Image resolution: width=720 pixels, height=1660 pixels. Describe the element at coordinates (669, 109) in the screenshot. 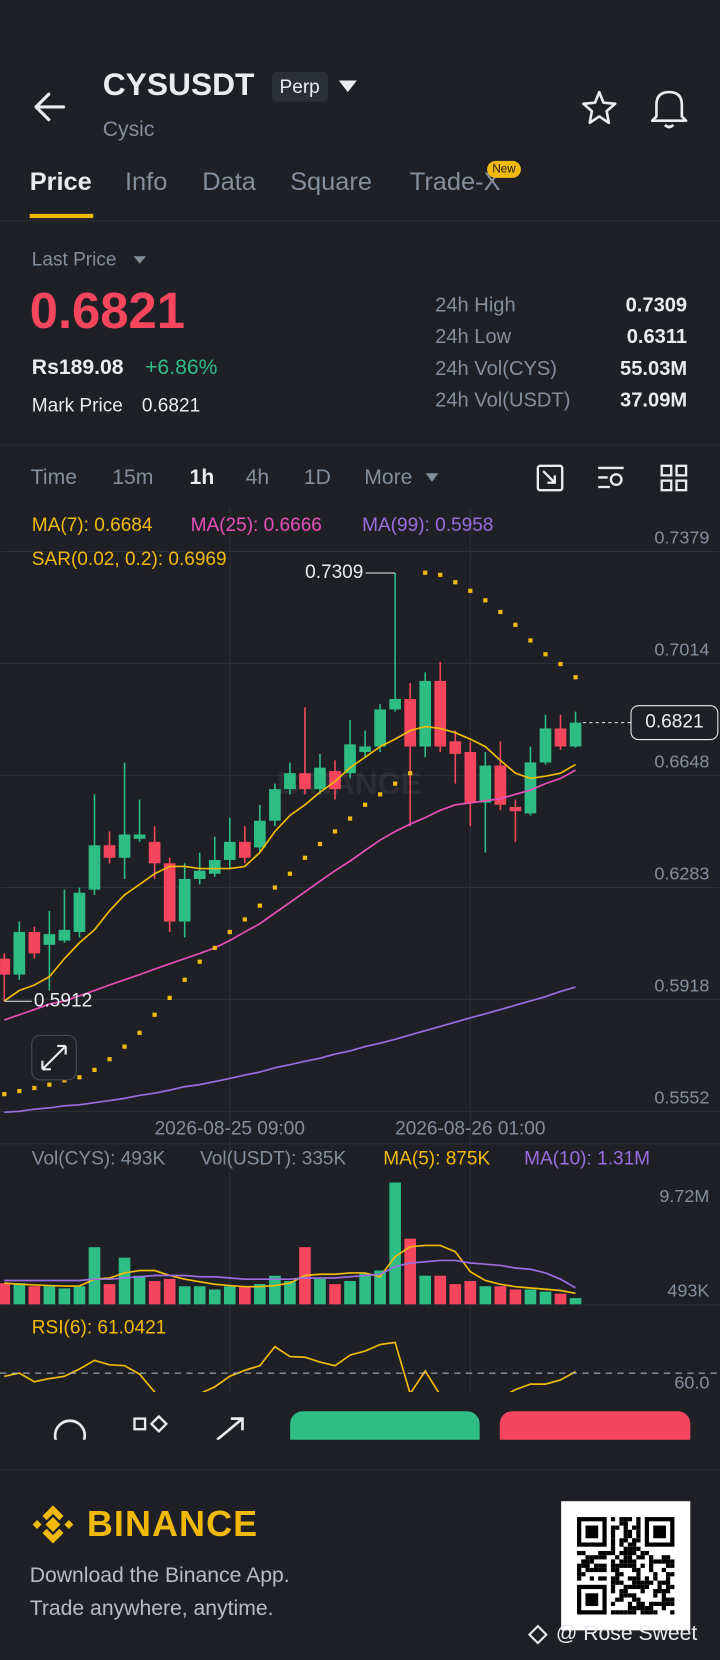

I see `alert-icon` at that location.